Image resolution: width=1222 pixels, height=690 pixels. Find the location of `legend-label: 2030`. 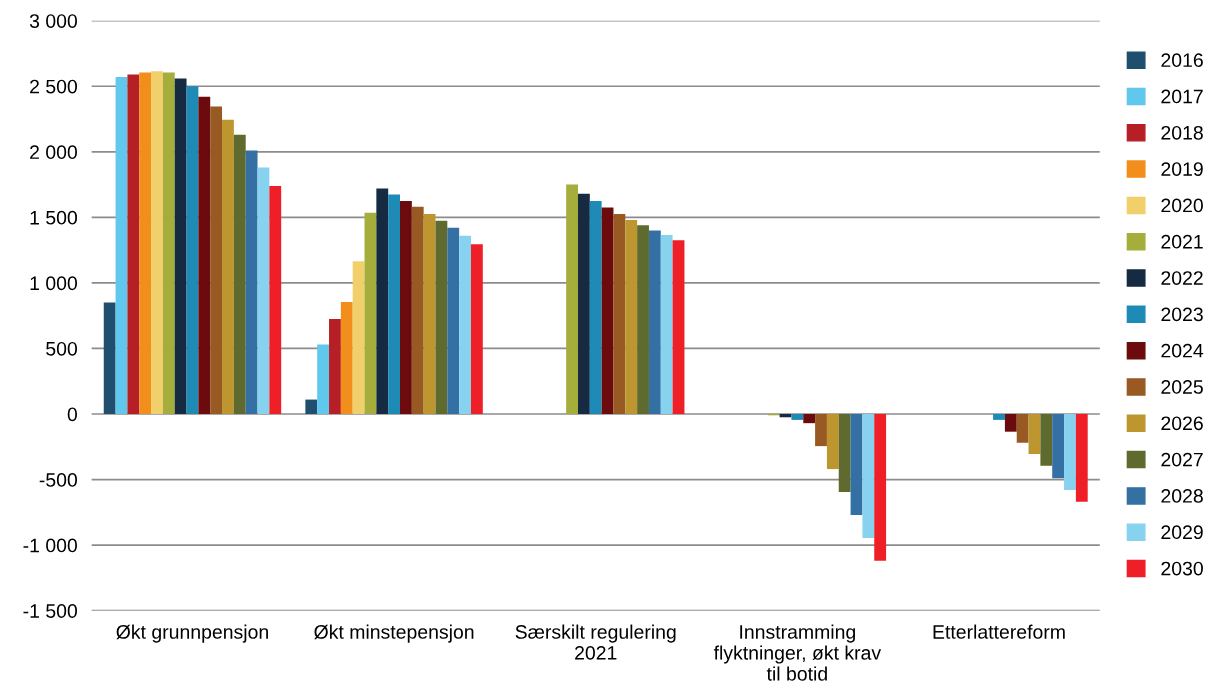

legend-label: 2030 is located at coordinates (1182, 568).